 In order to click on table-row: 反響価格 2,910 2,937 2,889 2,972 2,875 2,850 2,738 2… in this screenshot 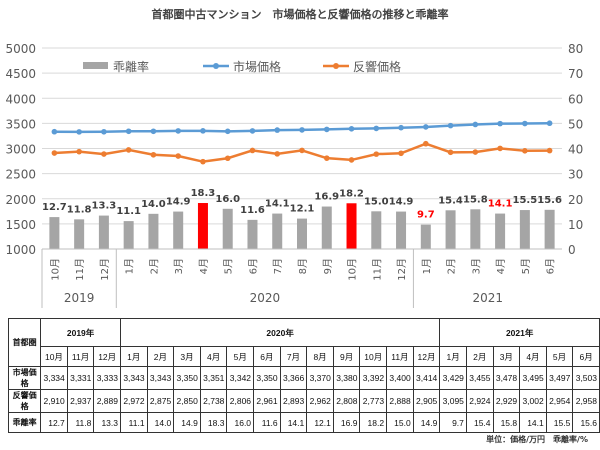, I will do `click(303, 401)`.